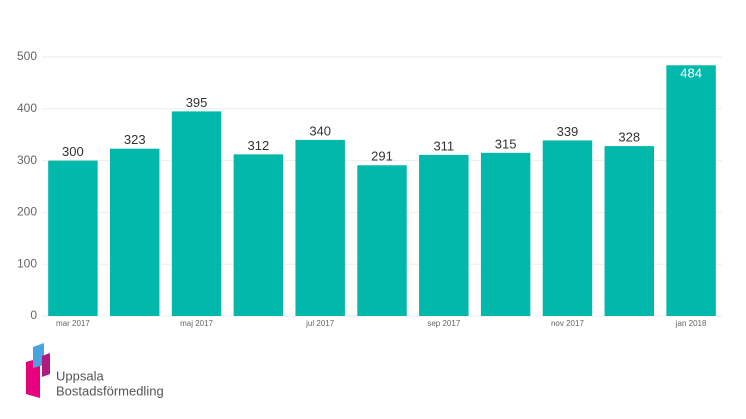 Image resolution: width=746 pixels, height=419 pixels. Describe the element at coordinates (80, 375) in the screenshot. I see `logo-text: Uppsala` at that location.